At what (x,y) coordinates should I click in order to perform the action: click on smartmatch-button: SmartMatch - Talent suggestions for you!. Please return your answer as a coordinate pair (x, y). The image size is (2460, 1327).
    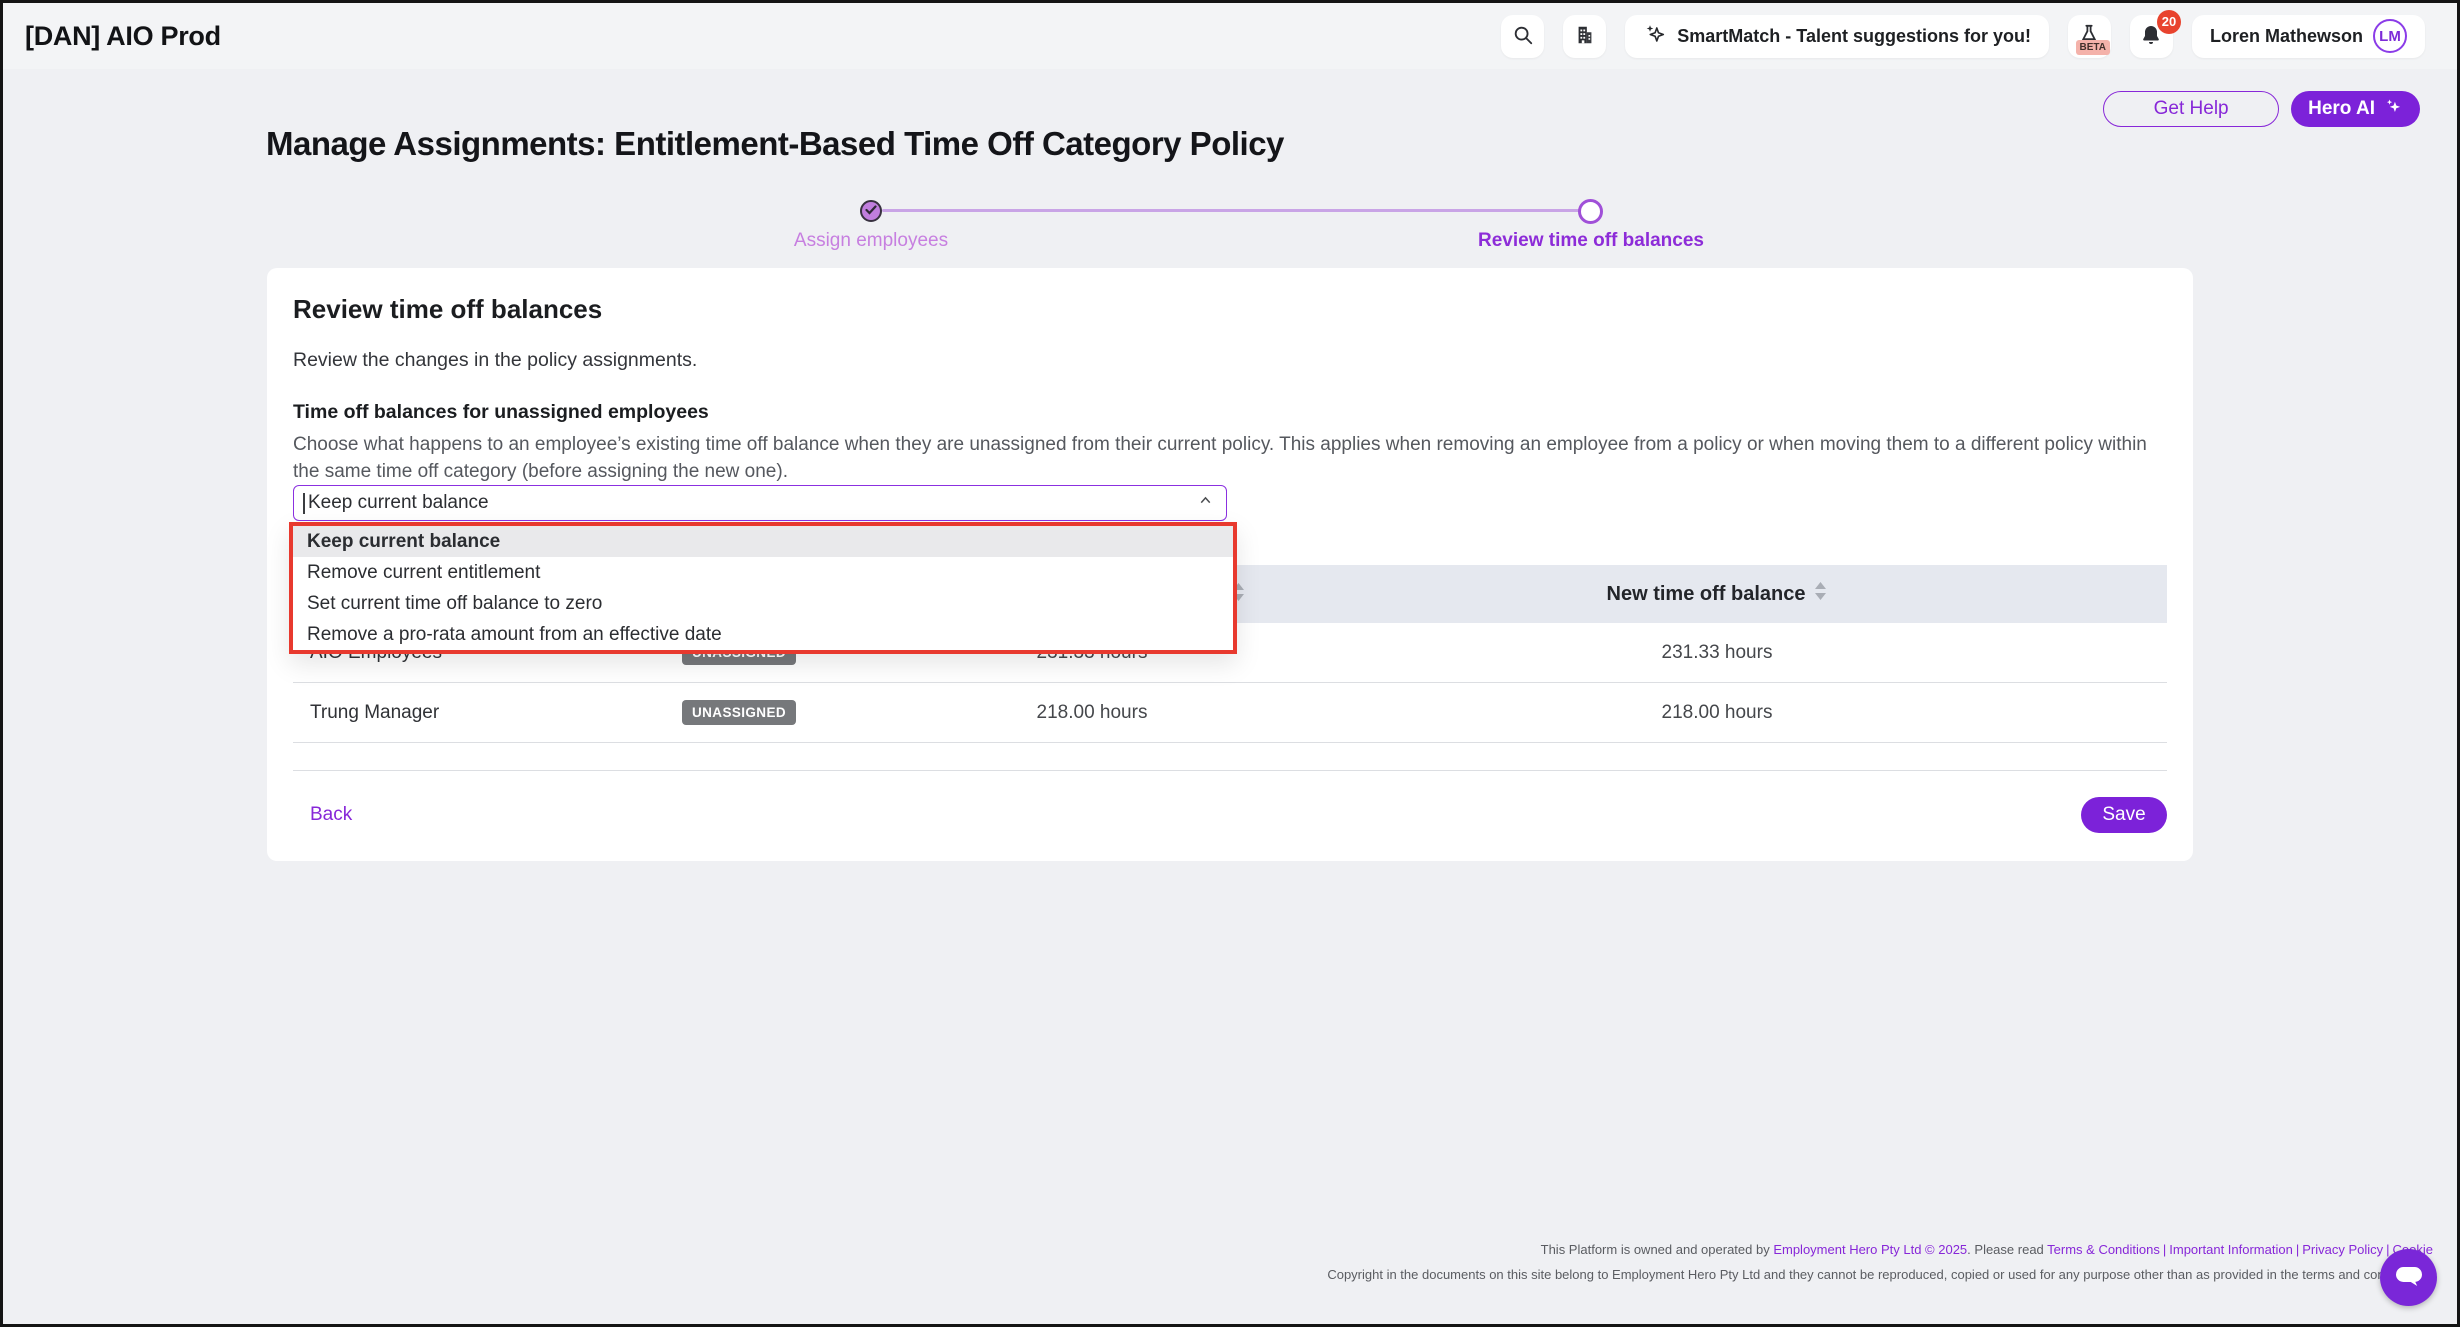
    Looking at the image, I should click on (1837, 36).